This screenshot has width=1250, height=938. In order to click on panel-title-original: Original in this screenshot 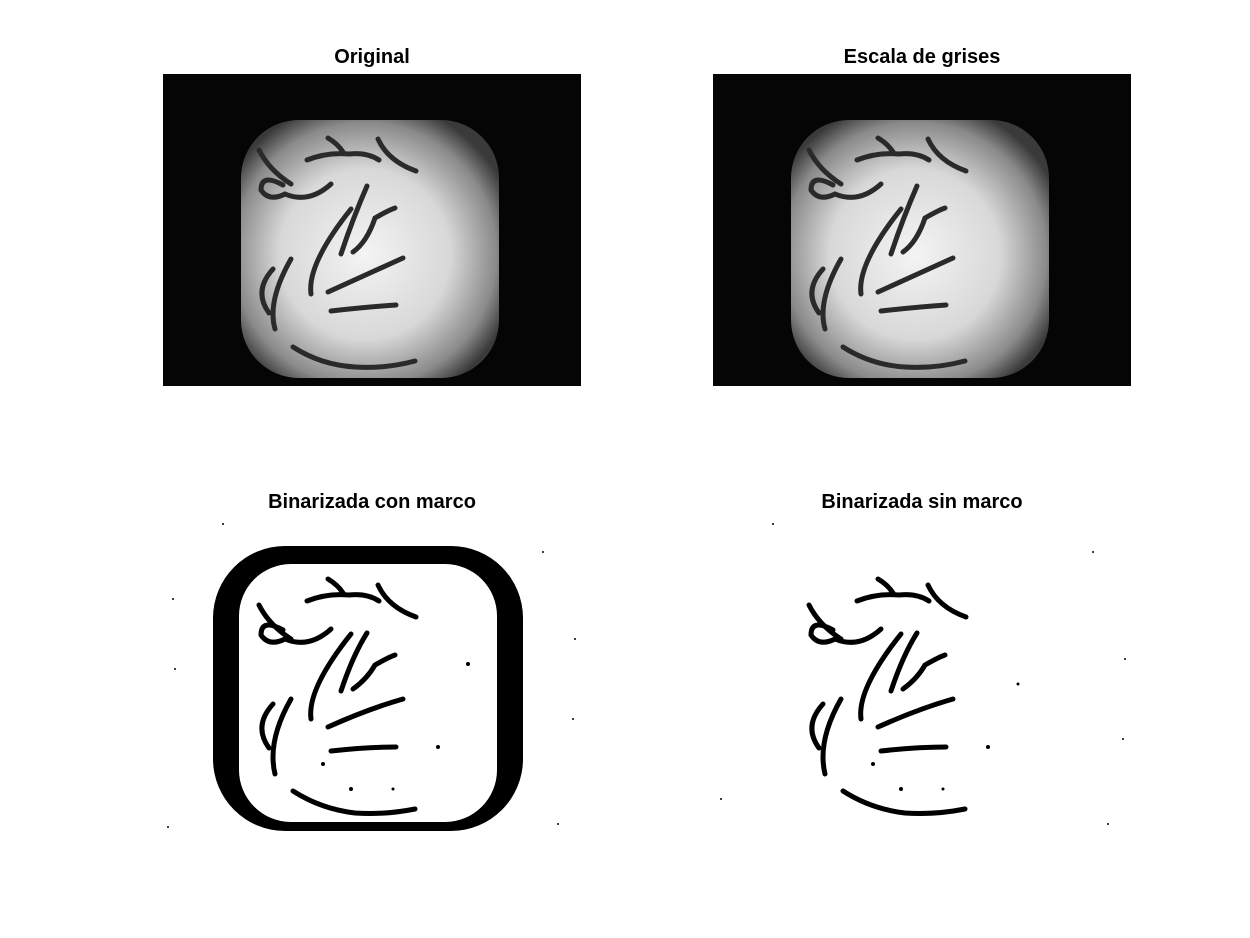, I will do `click(372, 57)`.